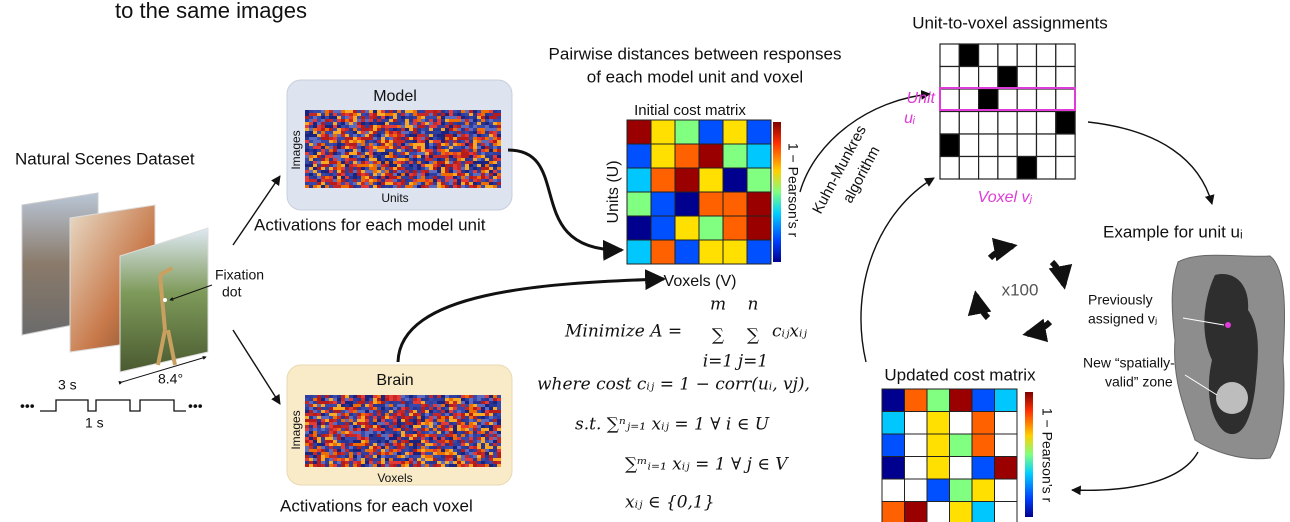 The image size is (1290, 522). What do you see at coordinates (165, 300) in the screenshot?
I see `fixation-dot` at bounding box center [165, 300].